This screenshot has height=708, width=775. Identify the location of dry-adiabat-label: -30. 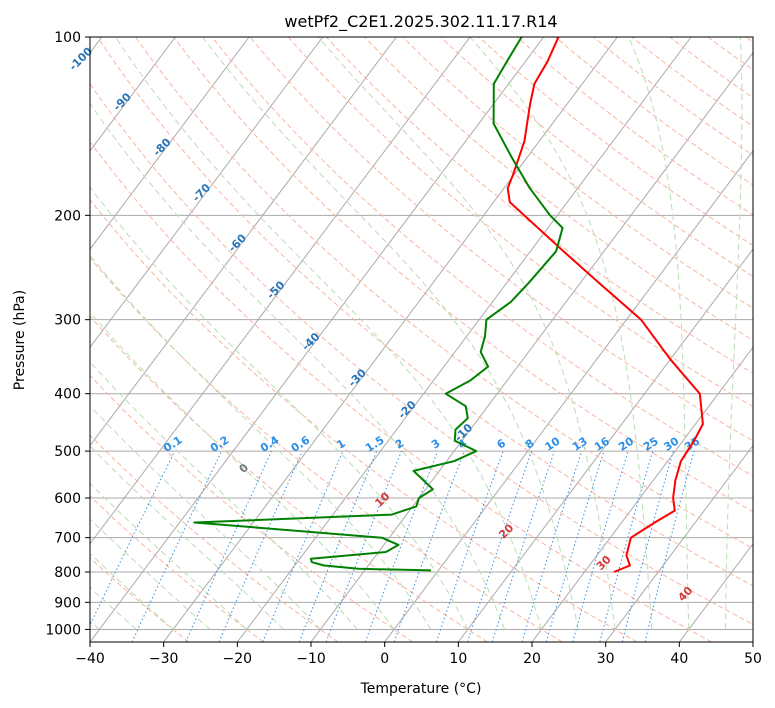
(357, 377).